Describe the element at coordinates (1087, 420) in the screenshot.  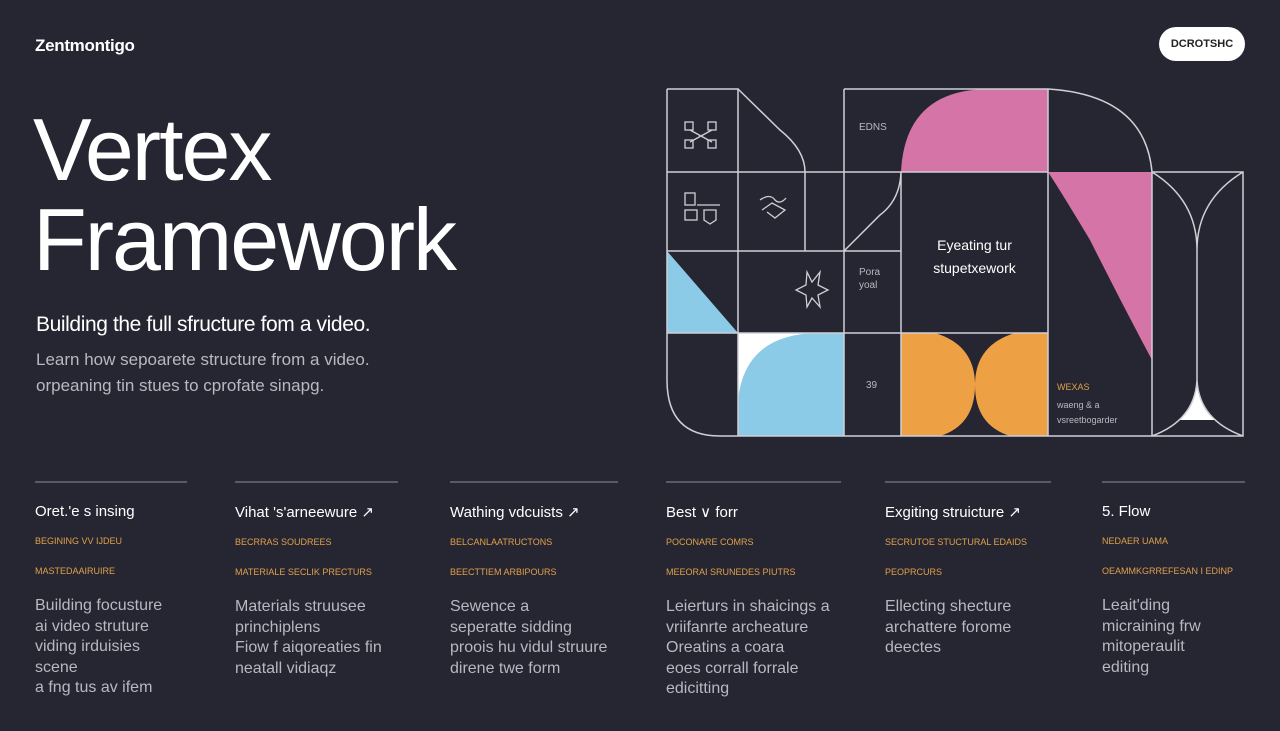
I see `note-line-2: vsreetbogarder` at that location.